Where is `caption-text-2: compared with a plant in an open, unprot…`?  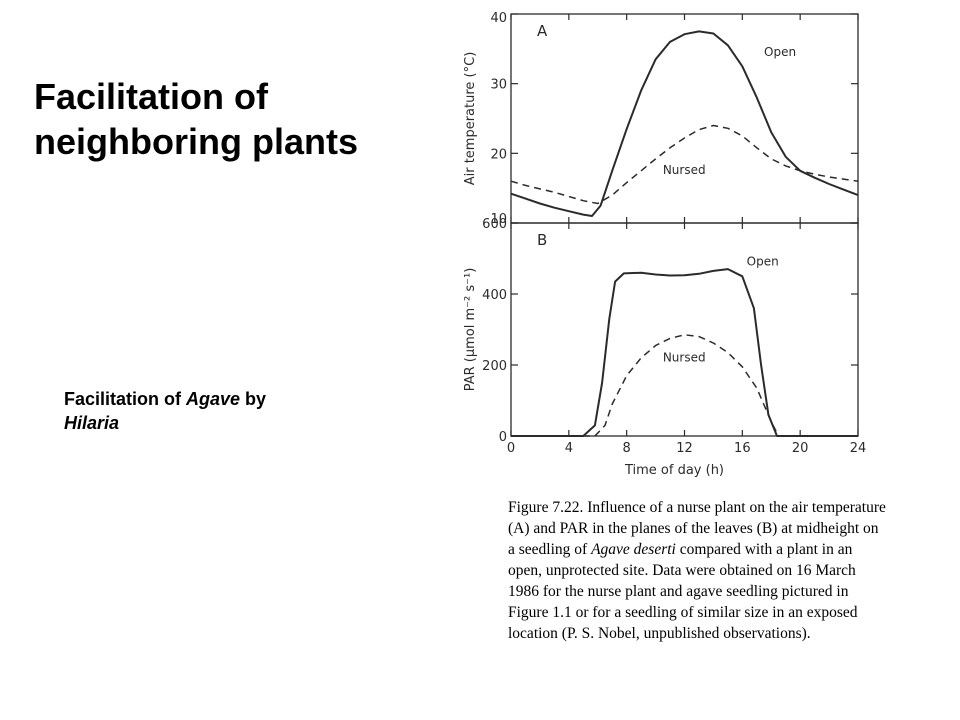 caption-text-2: compared with a plant in an open, unprot… is located at coordinates (683, 591).